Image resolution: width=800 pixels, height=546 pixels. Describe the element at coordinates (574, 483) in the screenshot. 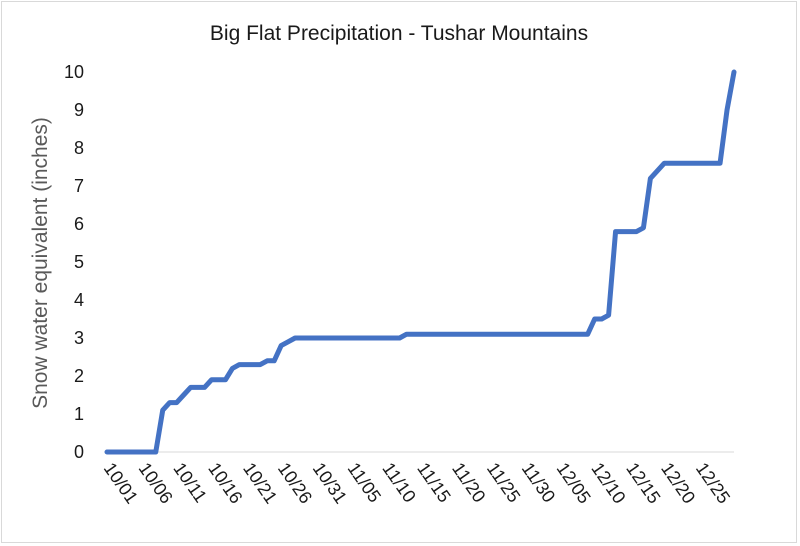

I see `x-tick-label: 12/05` at that location.